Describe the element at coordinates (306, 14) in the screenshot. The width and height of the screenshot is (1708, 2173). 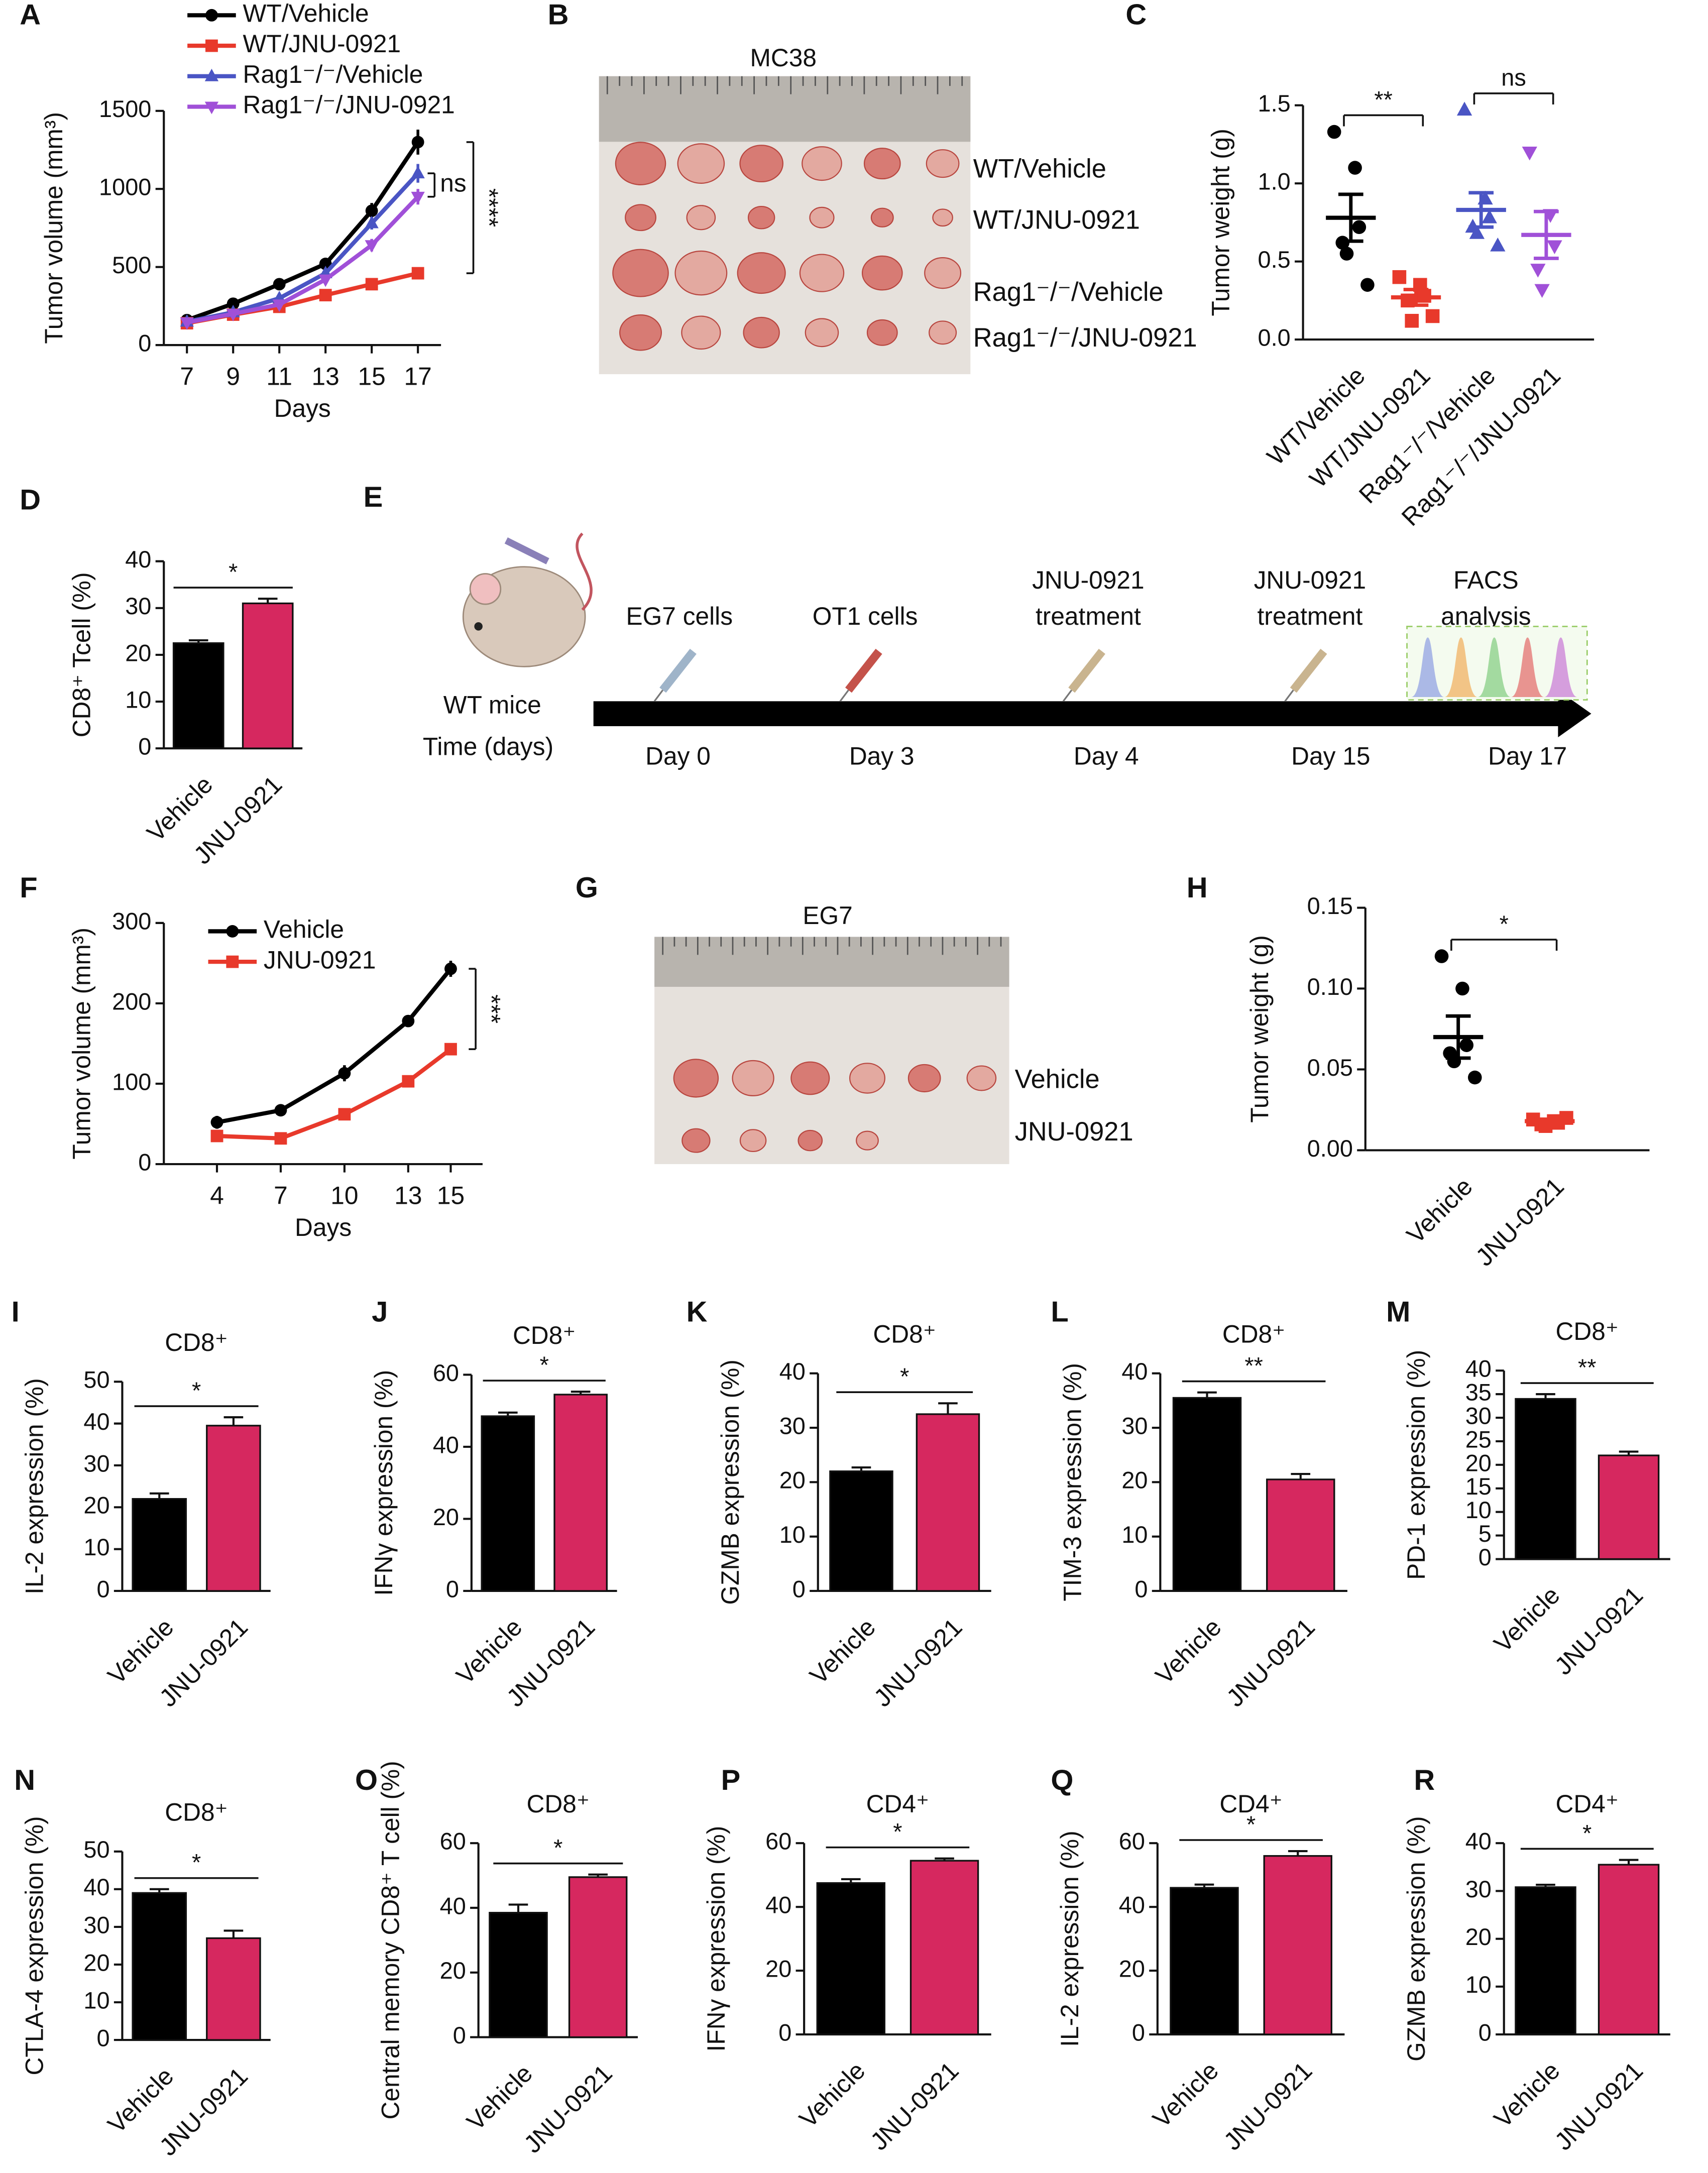
I see `legend-label: WT/Vehicle` at that location.